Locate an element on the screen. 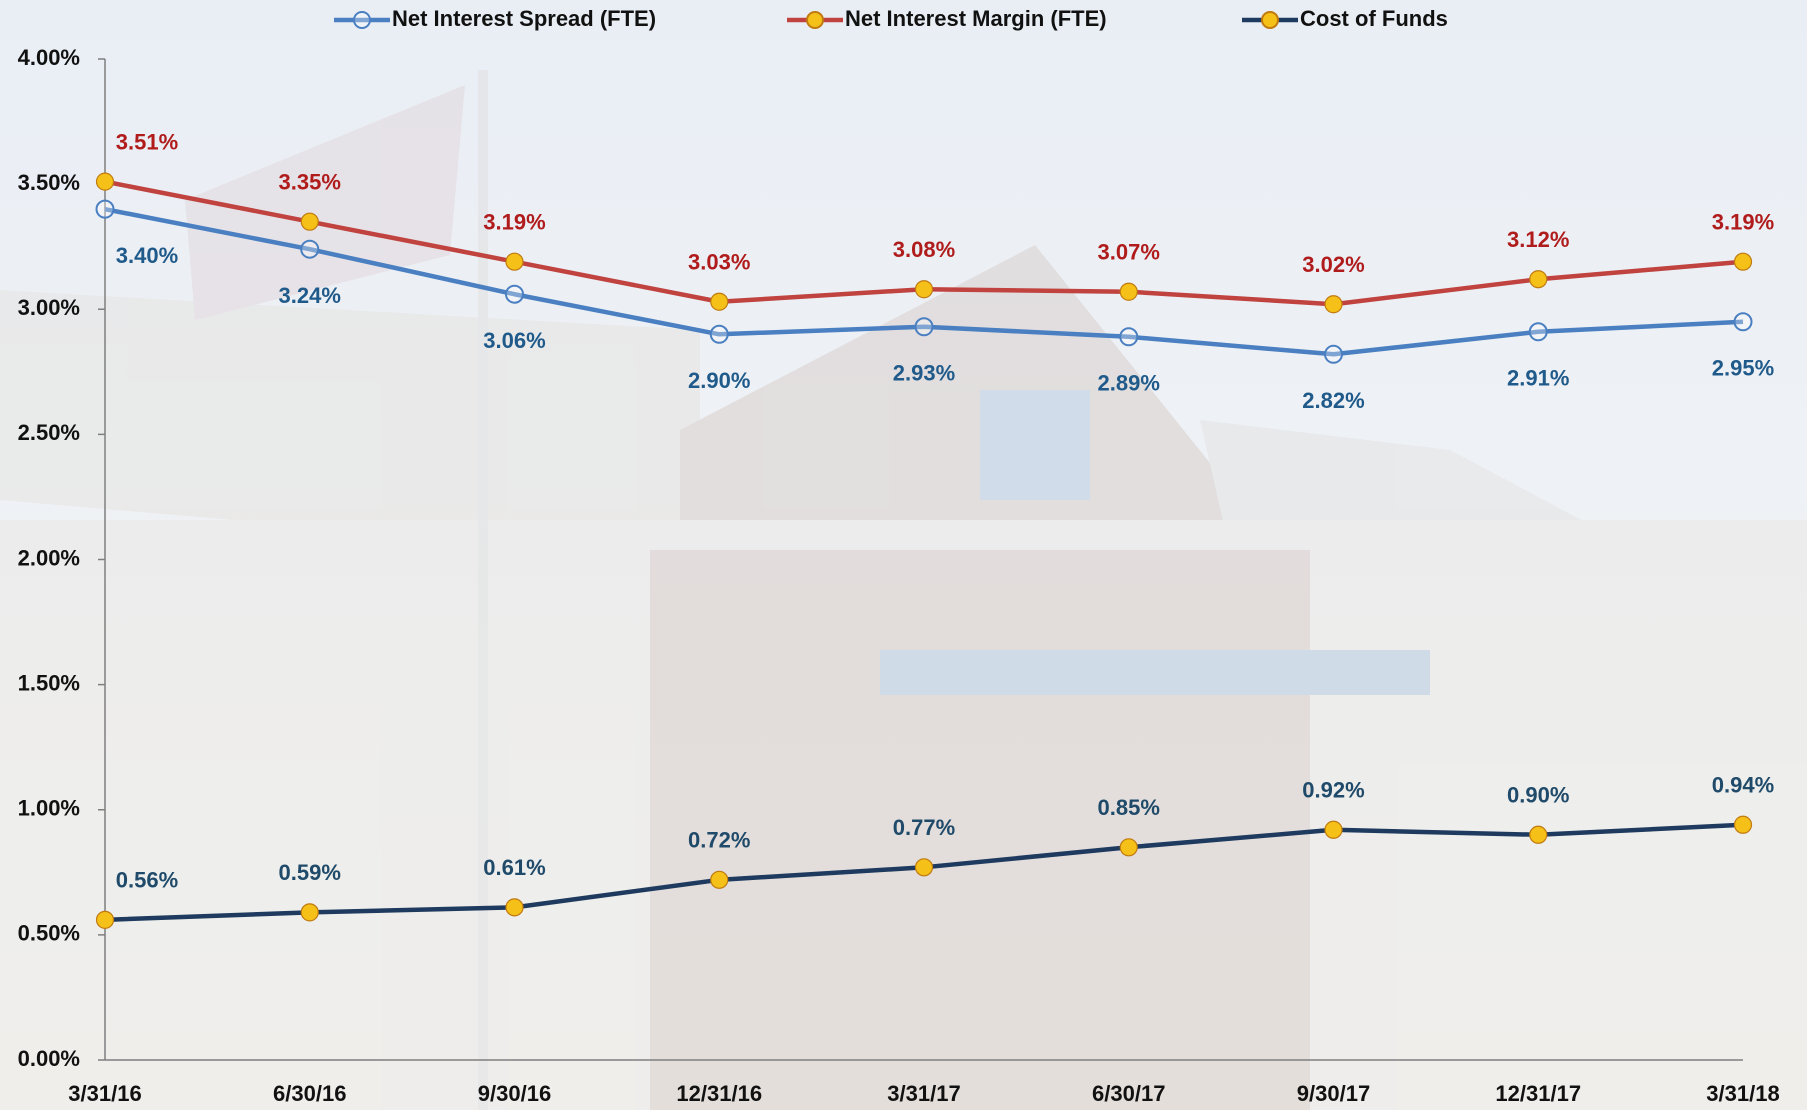 This screenshot has height=1110, width=1807. y-tick-label: 3.50% is located at coordinates (49, 182).